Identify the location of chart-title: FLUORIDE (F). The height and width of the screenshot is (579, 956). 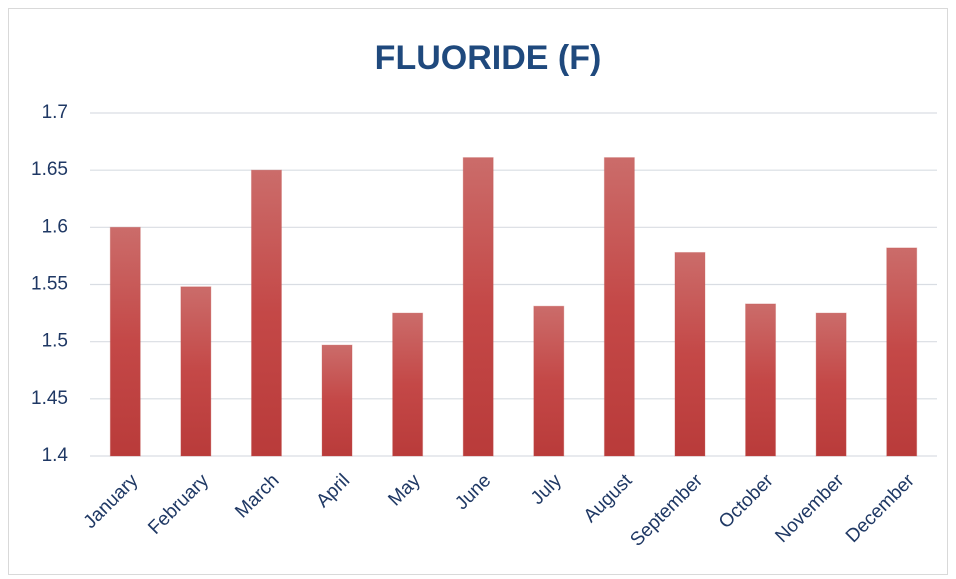
(488, 58).